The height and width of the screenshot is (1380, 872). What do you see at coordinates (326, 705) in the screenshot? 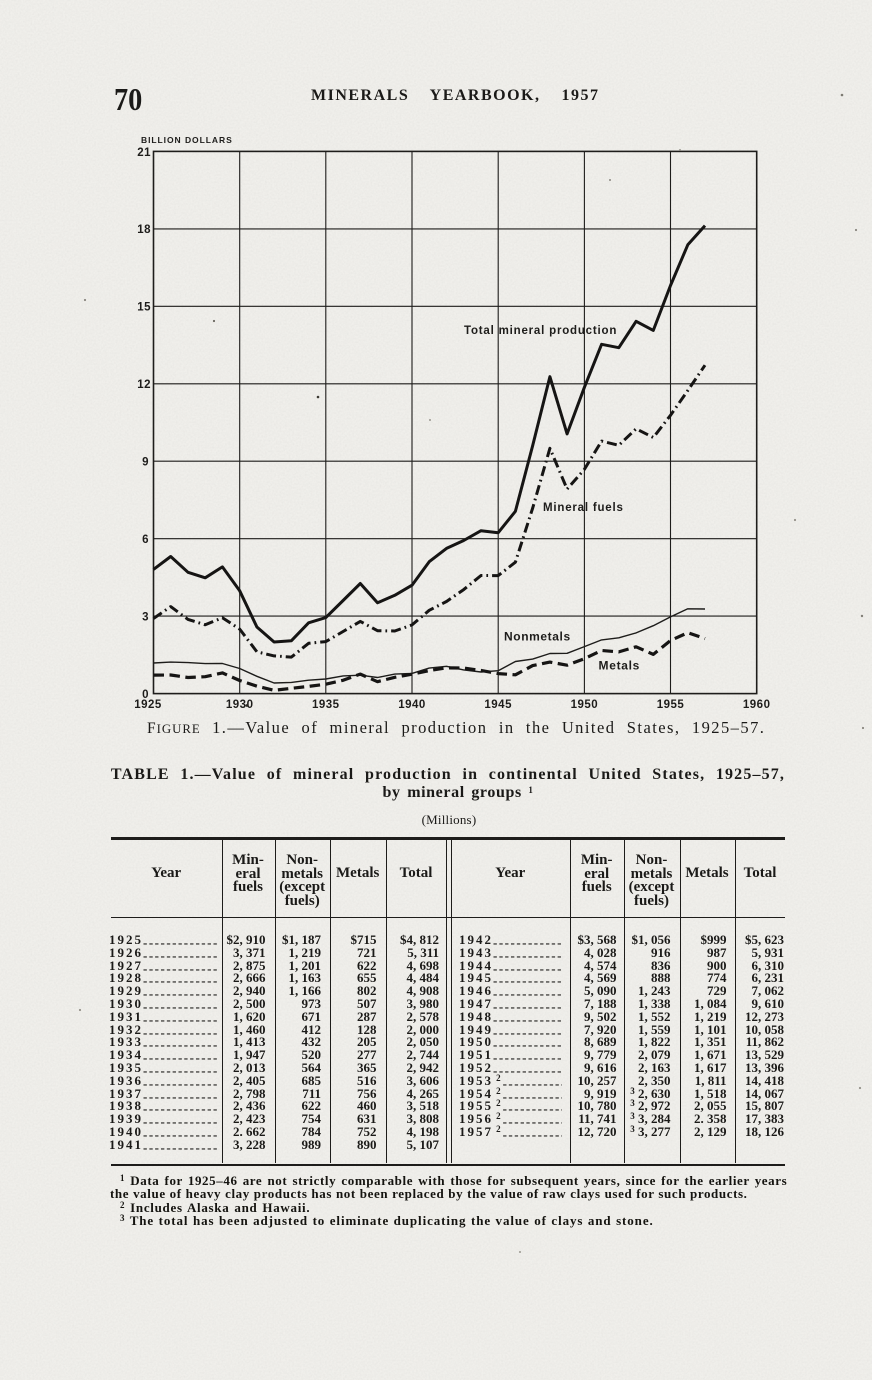
I see `svg-text: 1935` at bounding box center [326, 705].